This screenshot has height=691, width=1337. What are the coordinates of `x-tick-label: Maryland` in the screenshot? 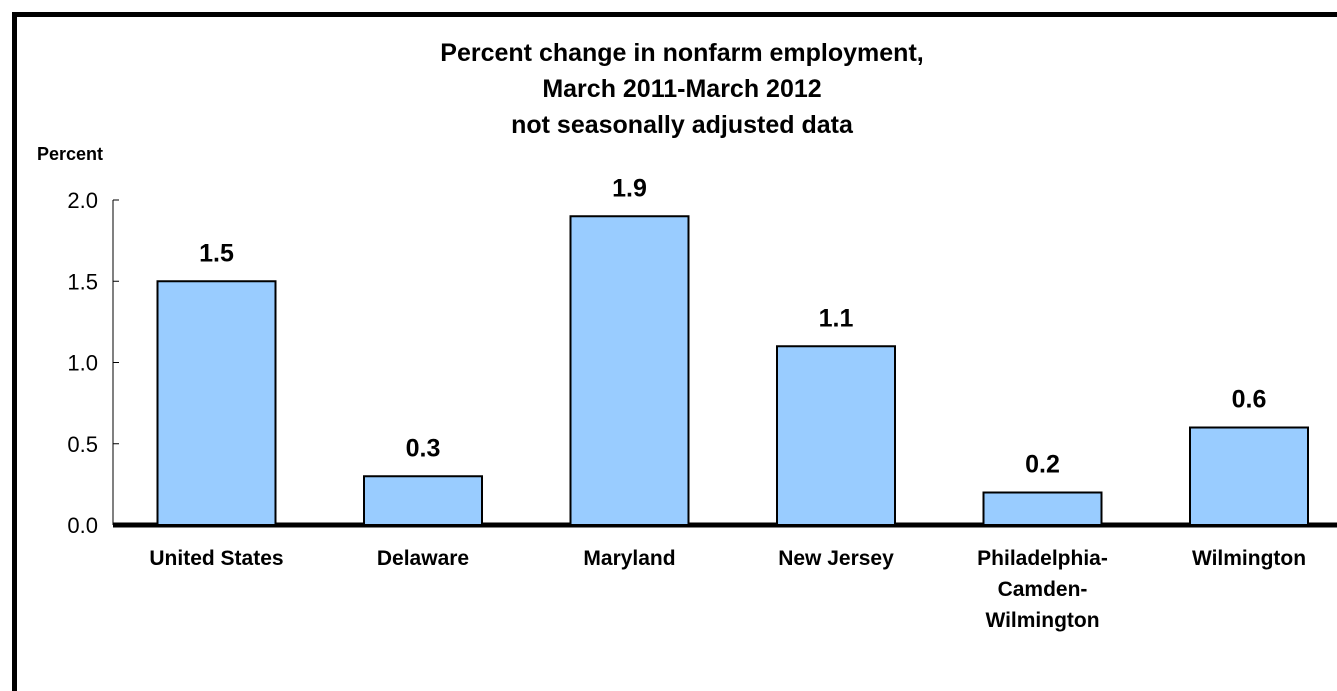 It's located at (629, 558).